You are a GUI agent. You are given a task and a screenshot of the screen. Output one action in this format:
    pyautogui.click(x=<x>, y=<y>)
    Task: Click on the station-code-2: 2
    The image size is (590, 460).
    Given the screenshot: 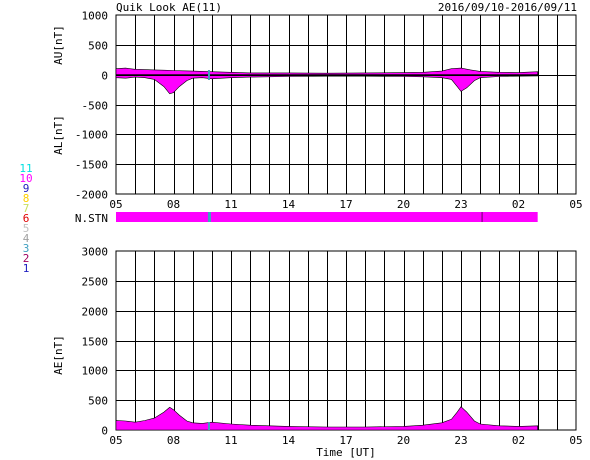 What is the action you would take?
    pyautogui.click(x=26, y=258)
    